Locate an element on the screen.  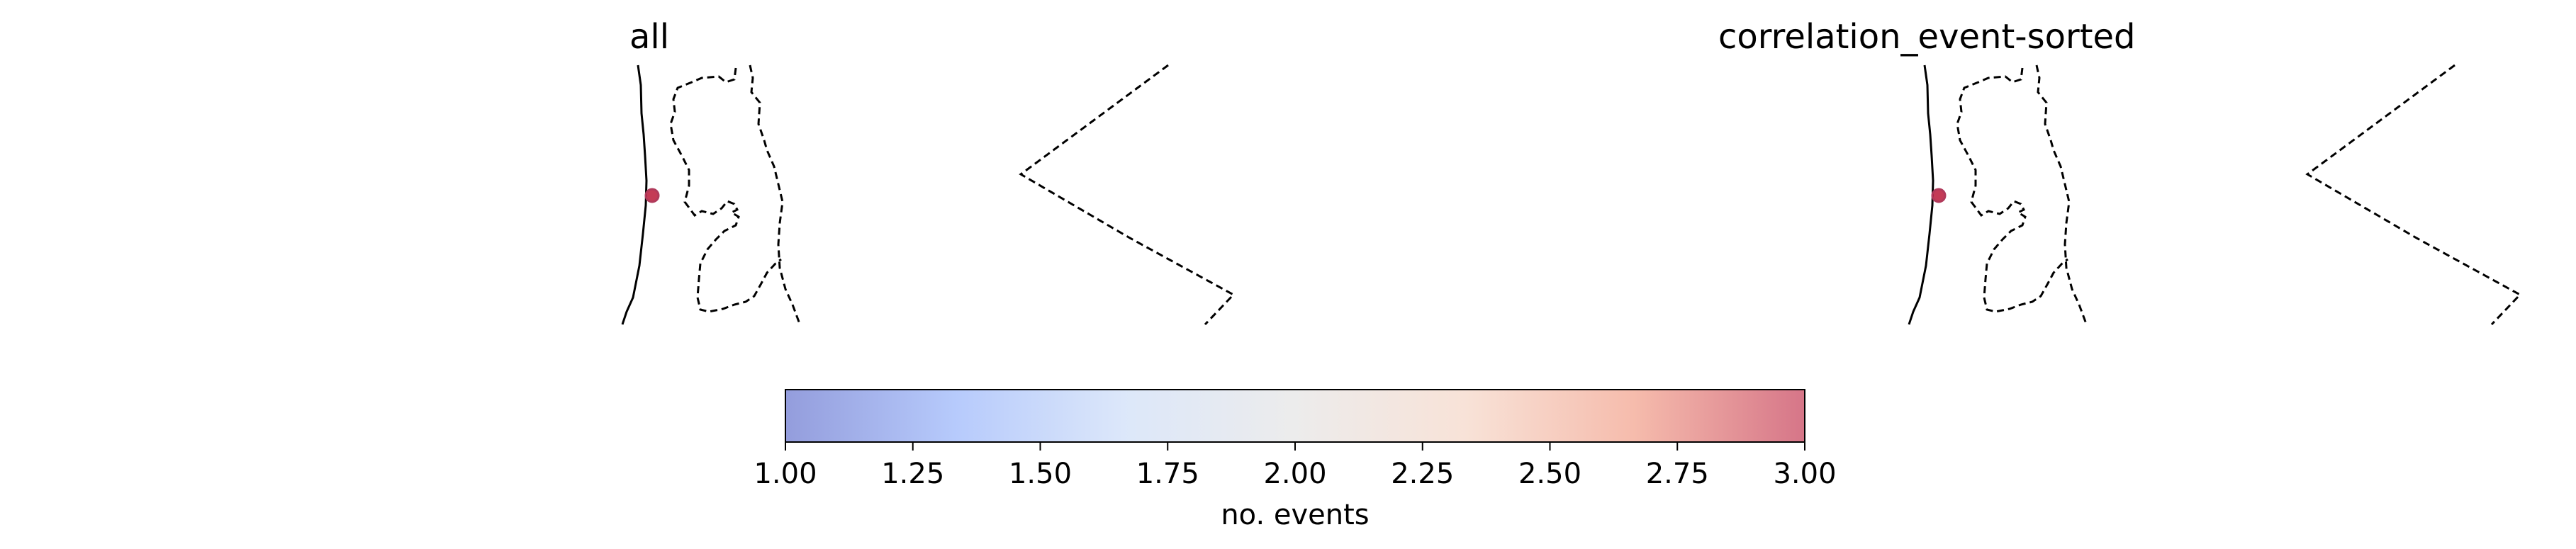
colorbar-tick-label: 2.25 is located at coordinates (1422, 474).